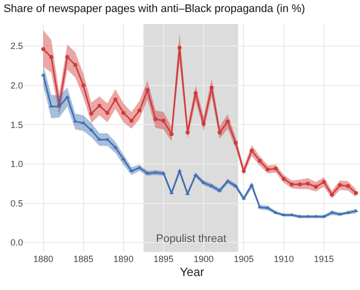  What do you see at coordinates (123, 259) in the screenshot?
I see `x-tick-label: 1890` at bounding box center [123, 259].